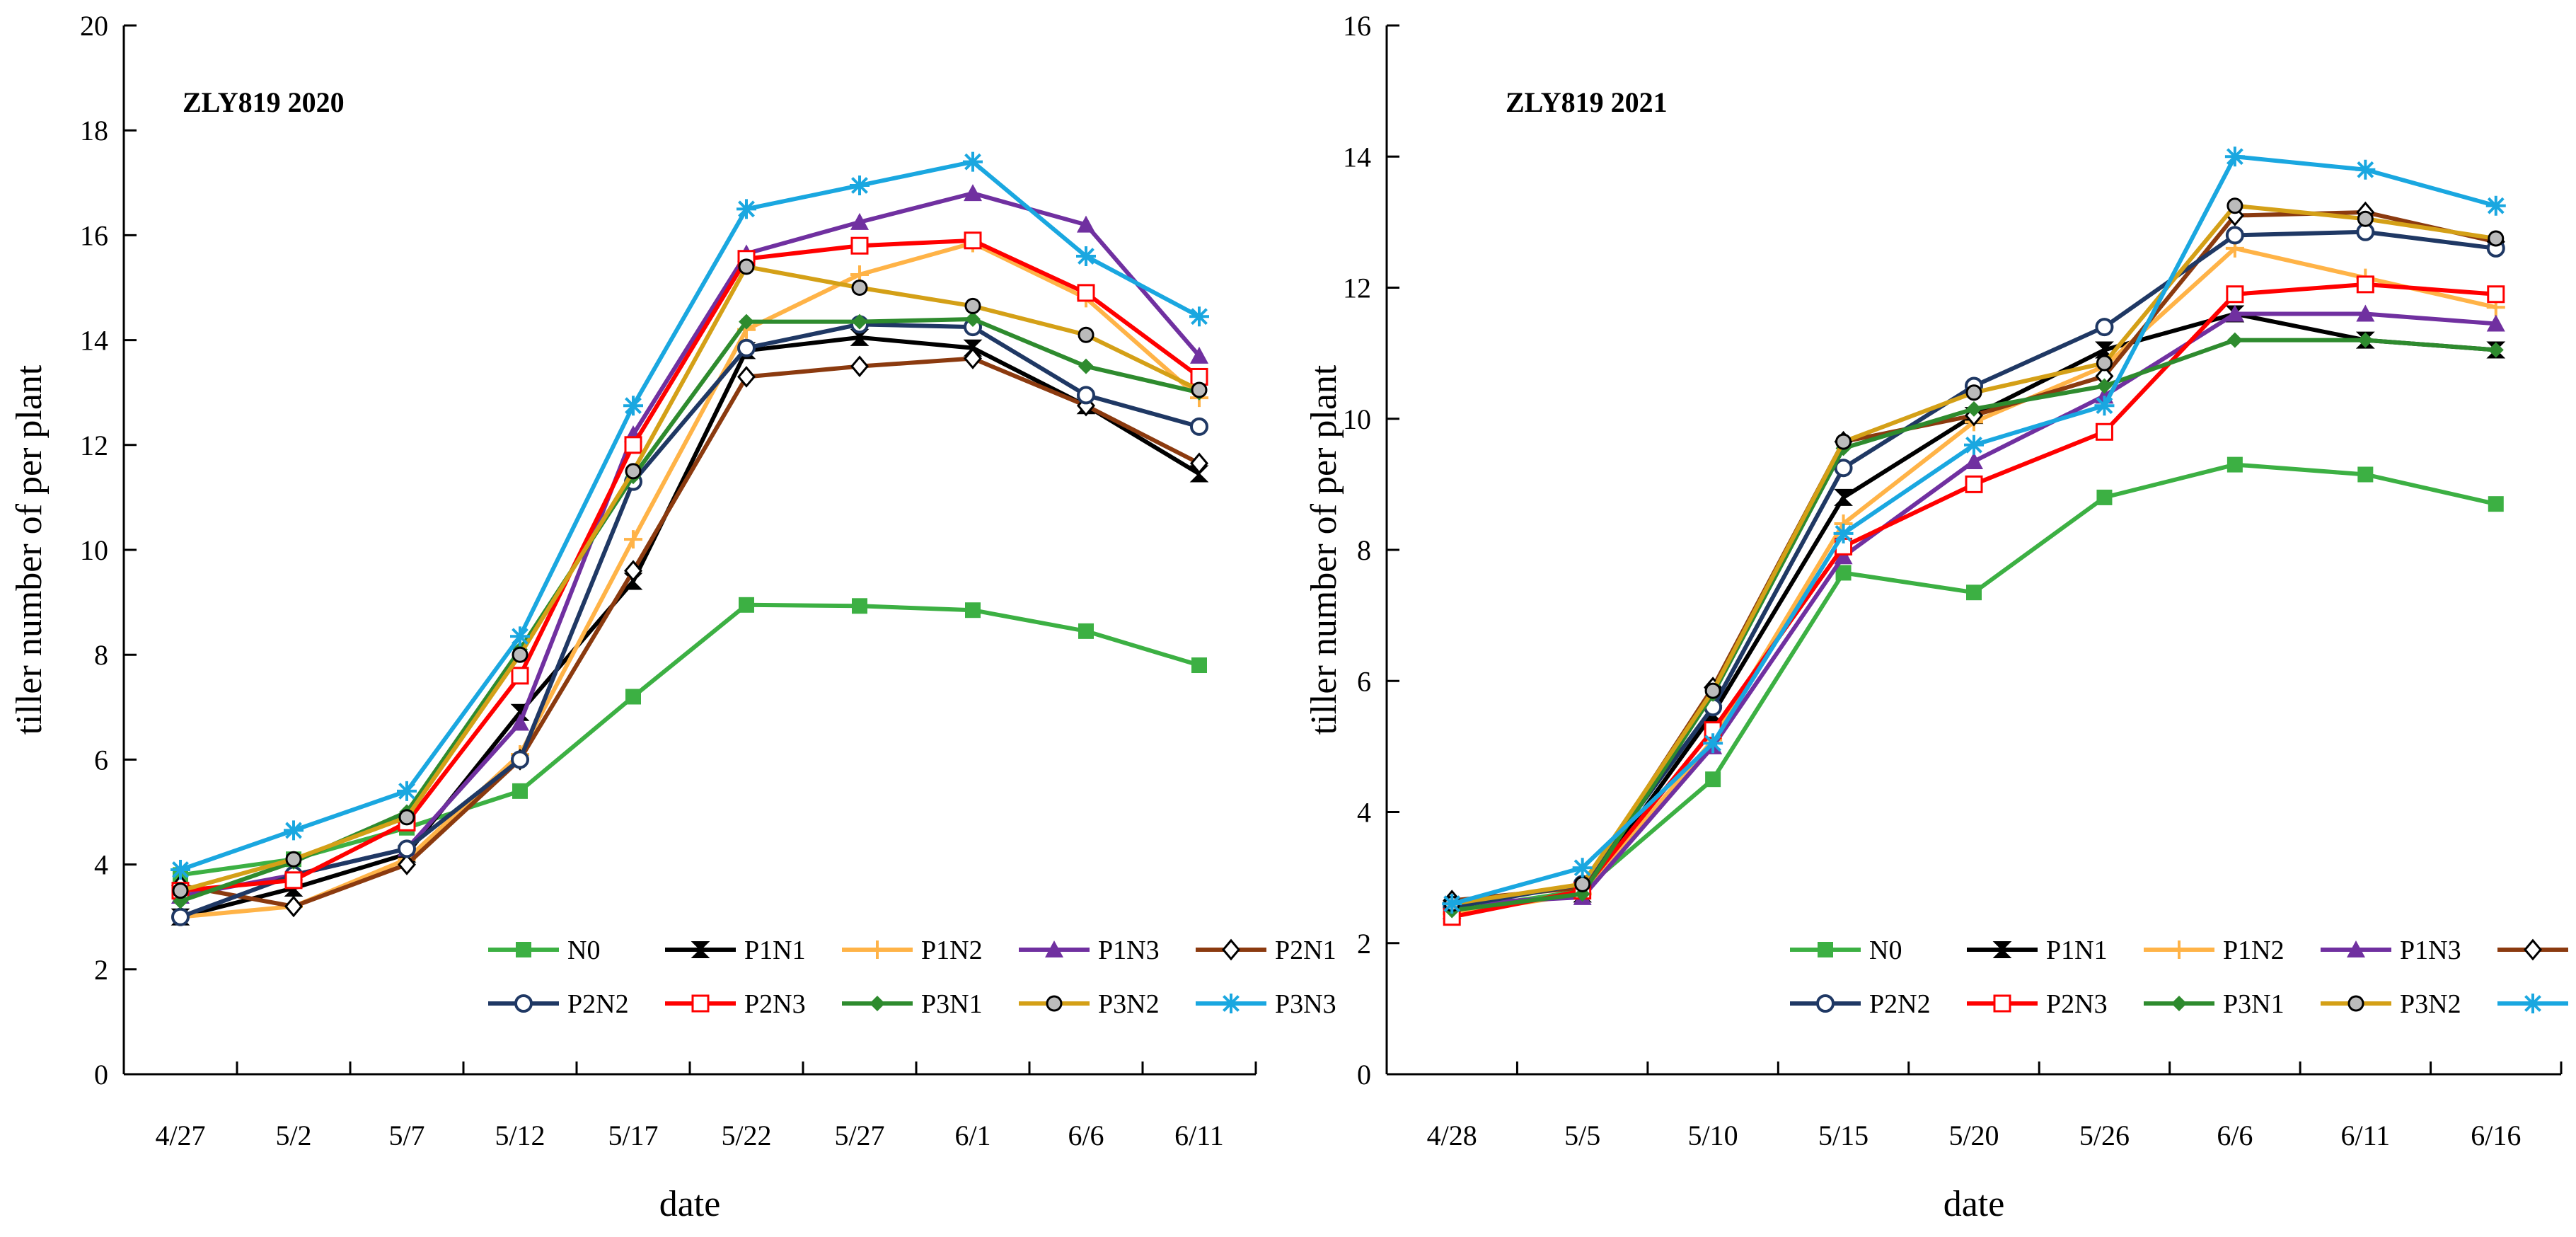  What do you see at coordinates (2532, 1003) in the screenshot?
I see `legend-item-p3n3: P3N3` at bounding box center [2532, 1003].